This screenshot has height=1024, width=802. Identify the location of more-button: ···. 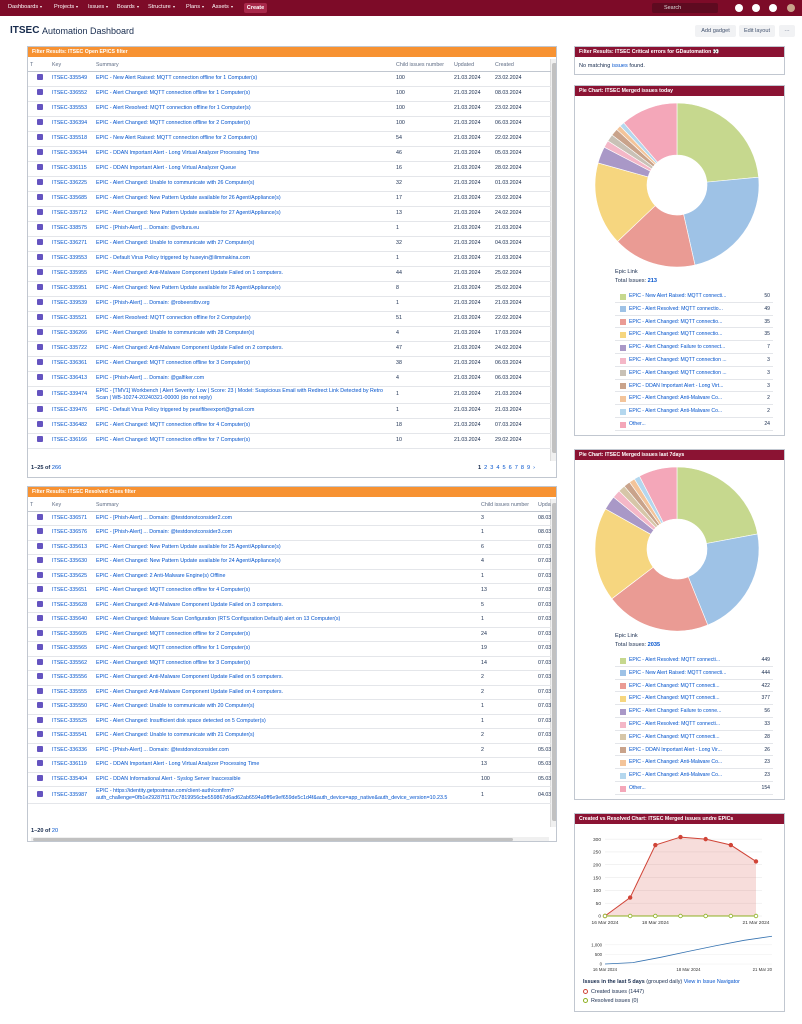
(787, 31).